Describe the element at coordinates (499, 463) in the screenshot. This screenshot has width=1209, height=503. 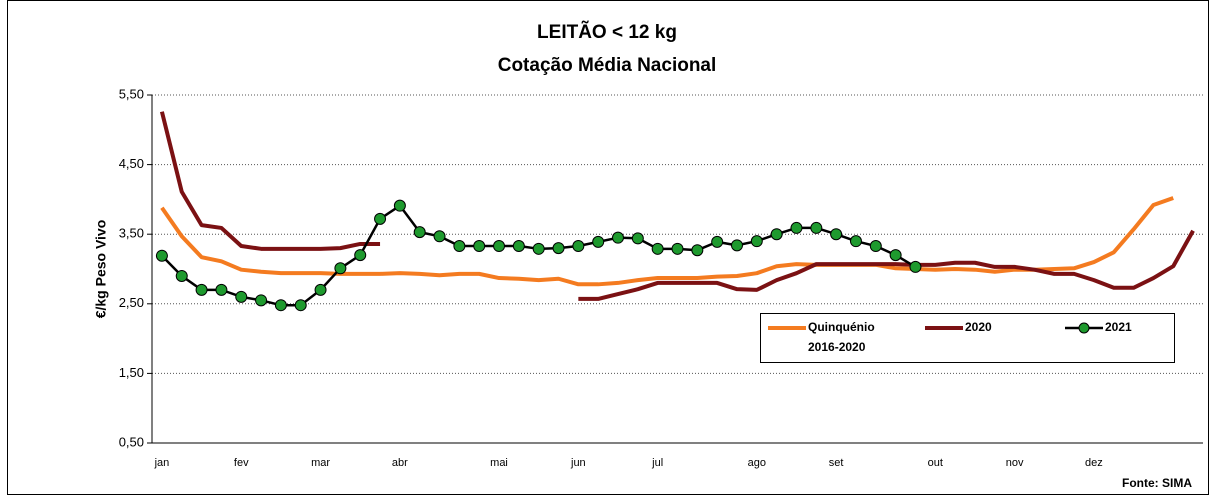
I see `x-tick-label: mai` at that location.